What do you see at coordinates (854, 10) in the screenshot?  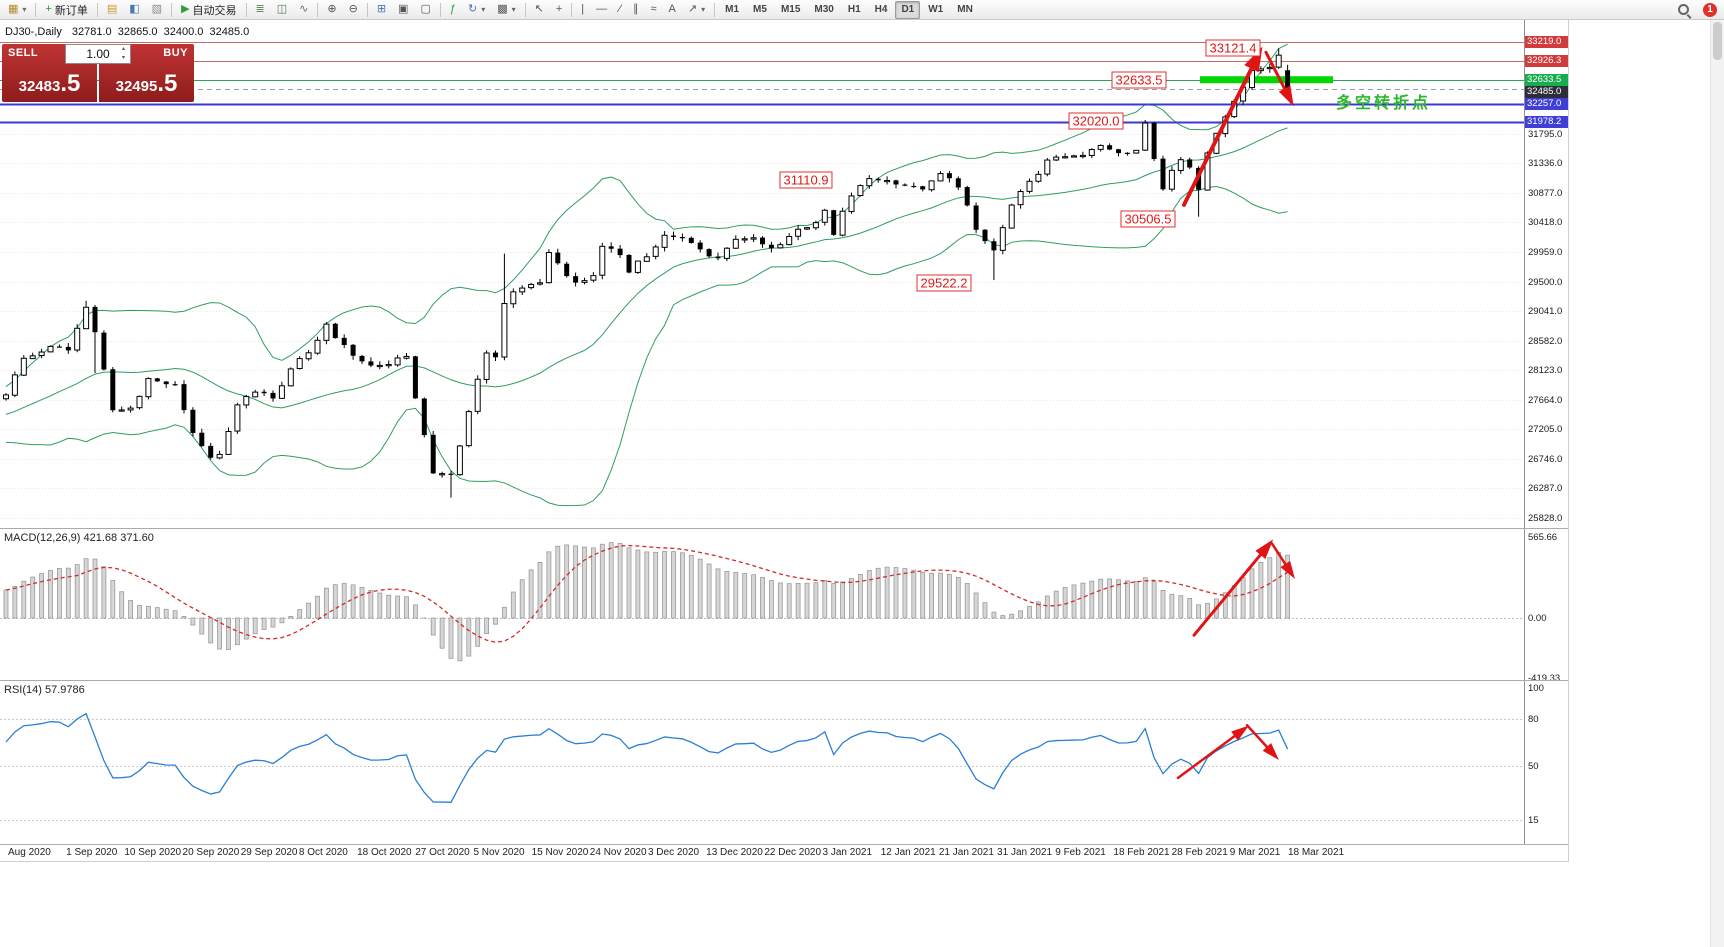 I see `timeframe-h1-button: H1` at bounding box center [854, 10].